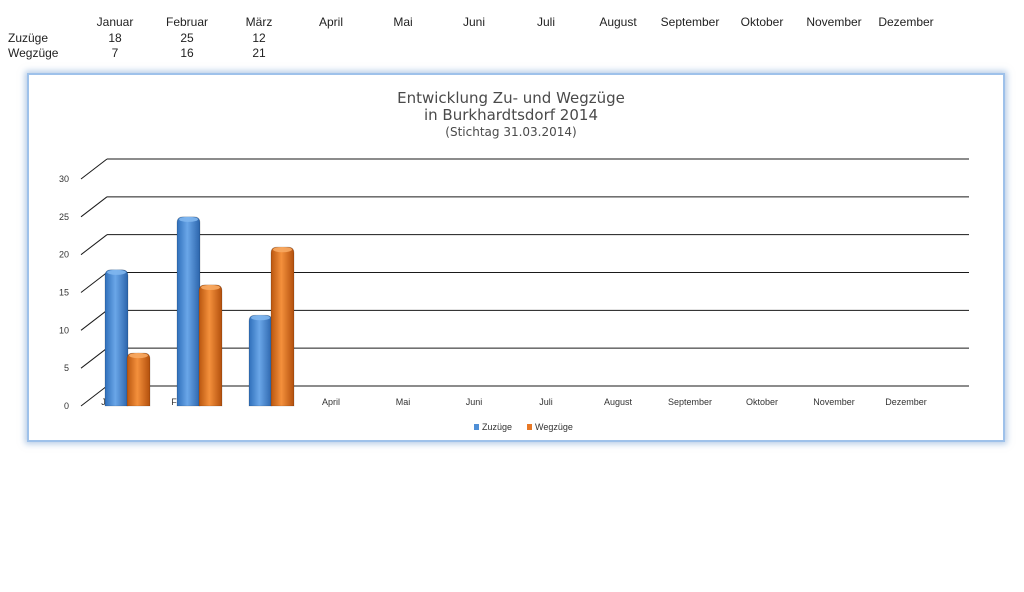 The image size is (1024, 592). What do you see at coordinates (497, 427) in the screenshot?
I see `legend-label: Zuzüge` at bounding box center [497, 427].